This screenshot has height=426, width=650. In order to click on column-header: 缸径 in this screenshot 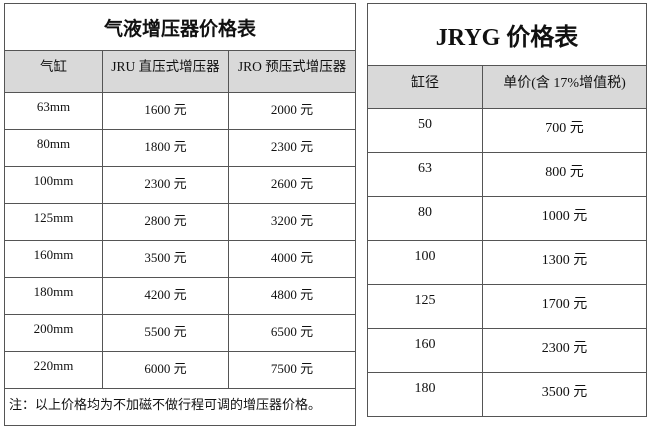, I will do `click(425, 87)`.